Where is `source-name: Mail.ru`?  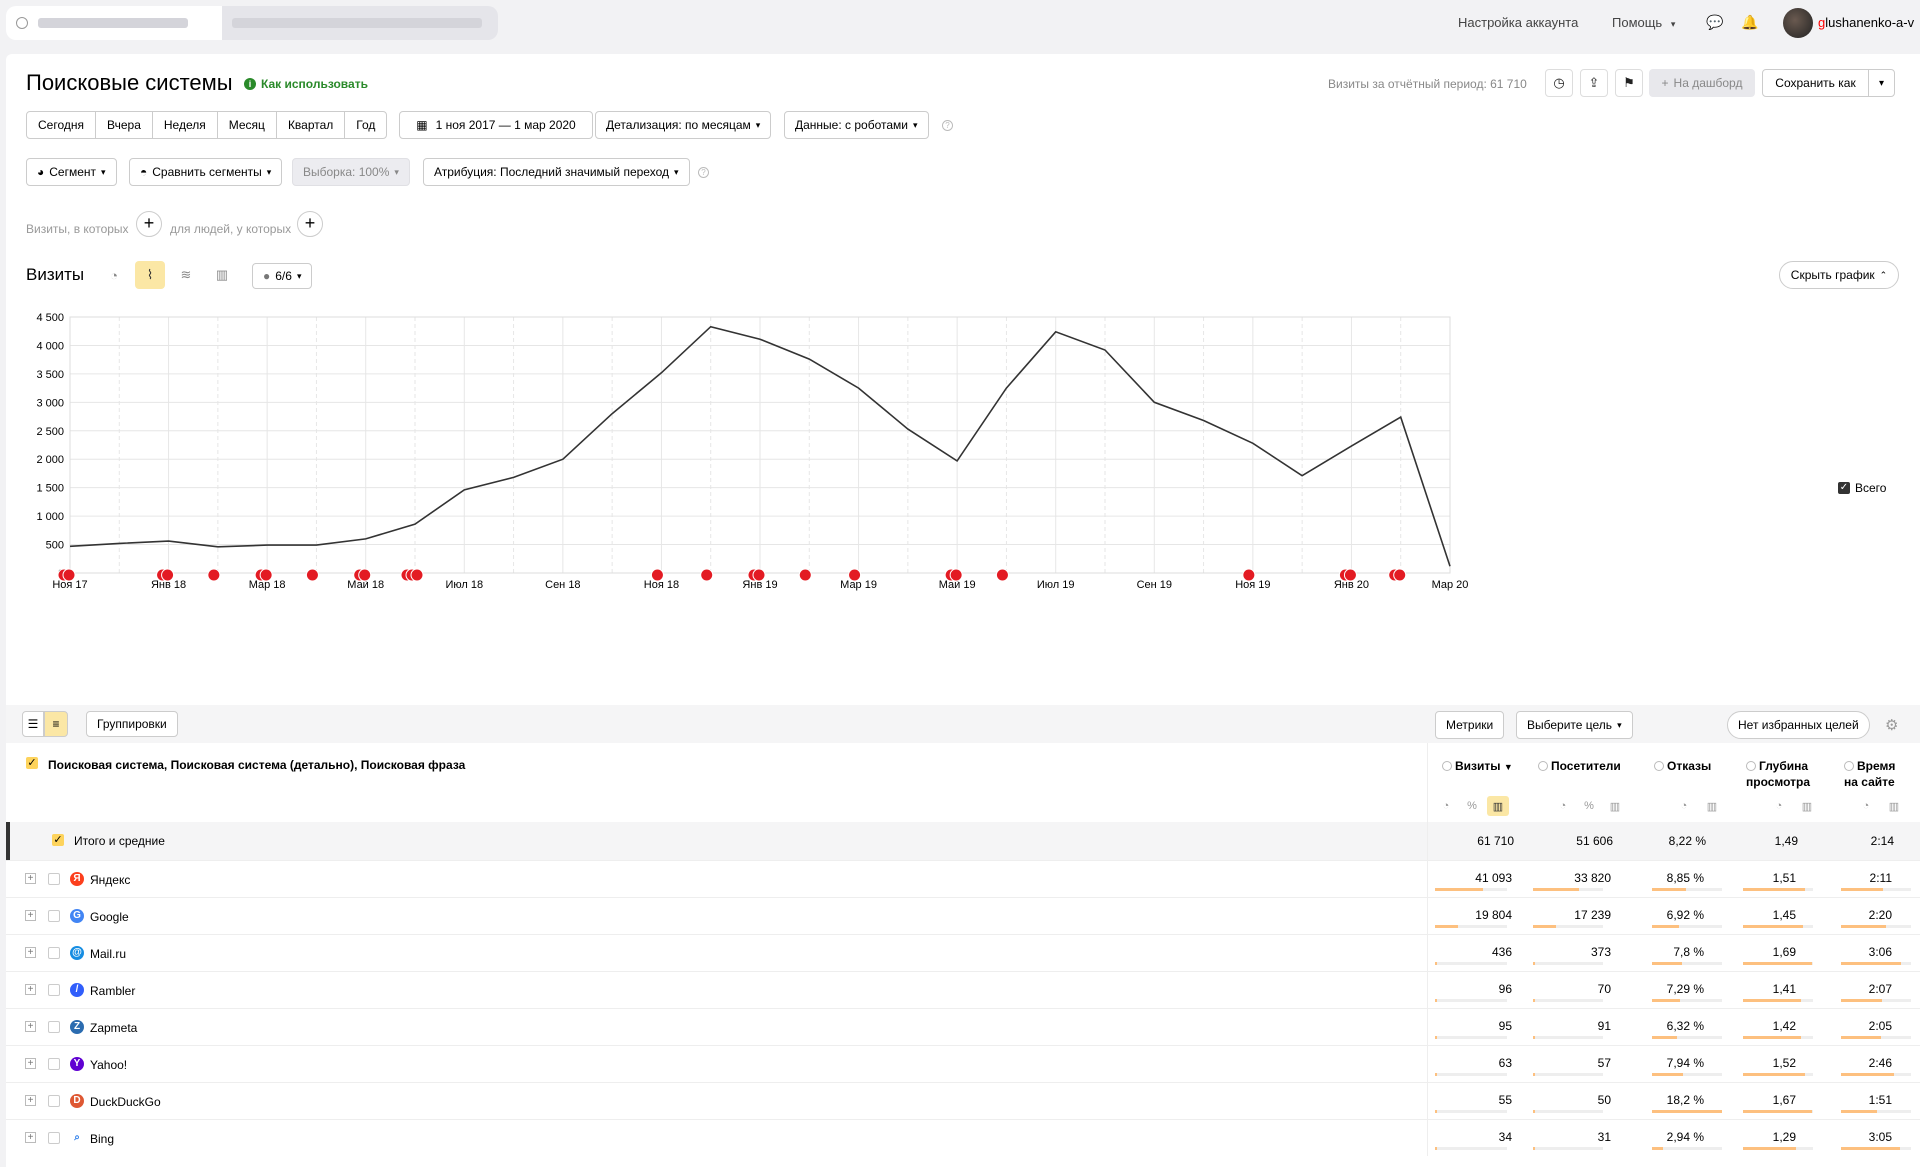
source-name: Mail.ru is located at coordinates (108, 954).